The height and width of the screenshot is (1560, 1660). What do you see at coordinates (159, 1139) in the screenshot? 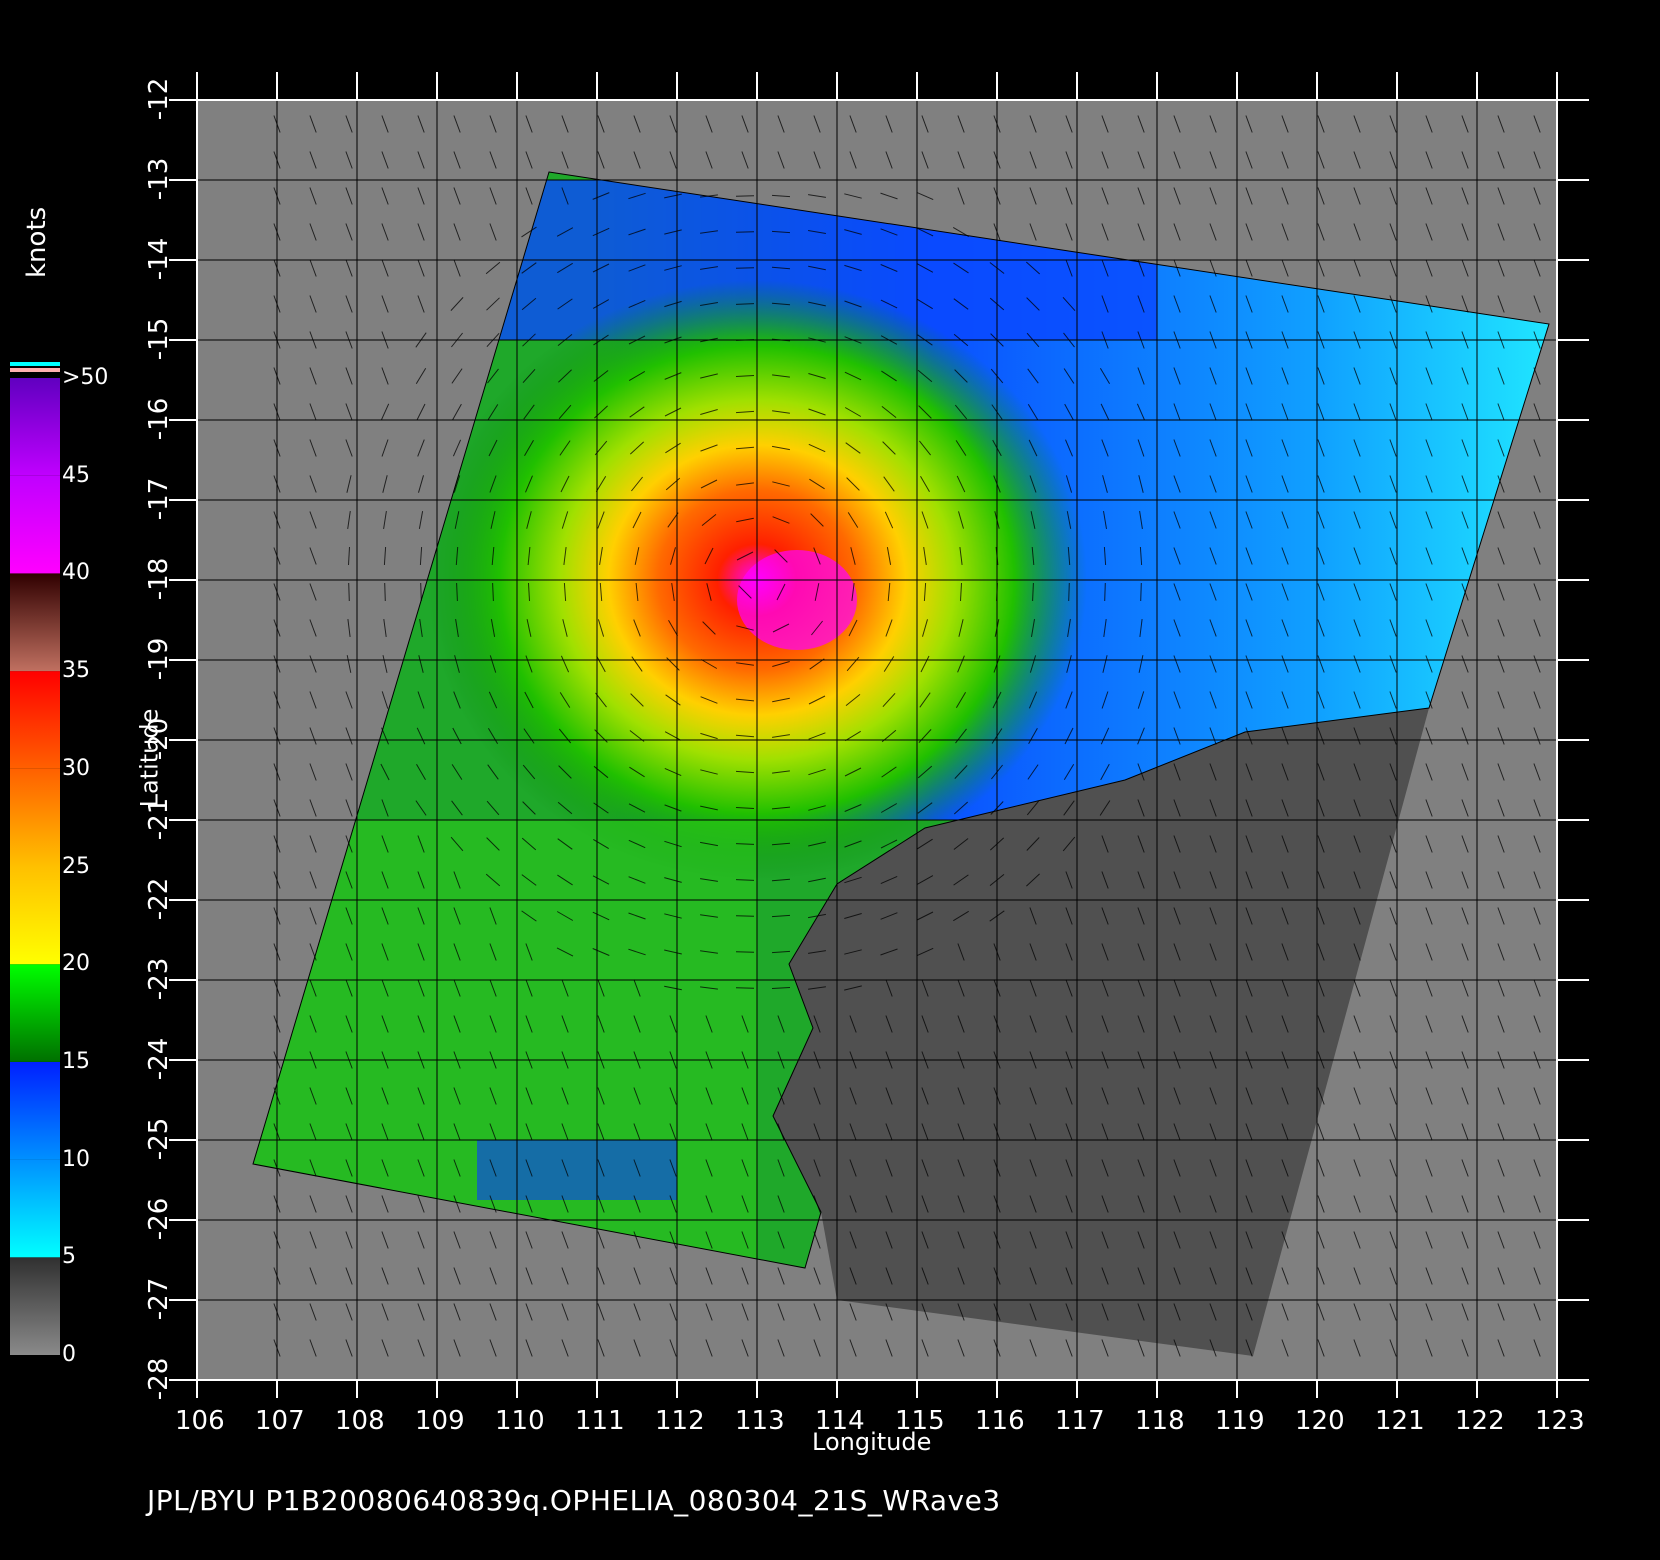
I see `lat-tick-label: -25` at bounding box center [159, 1139].